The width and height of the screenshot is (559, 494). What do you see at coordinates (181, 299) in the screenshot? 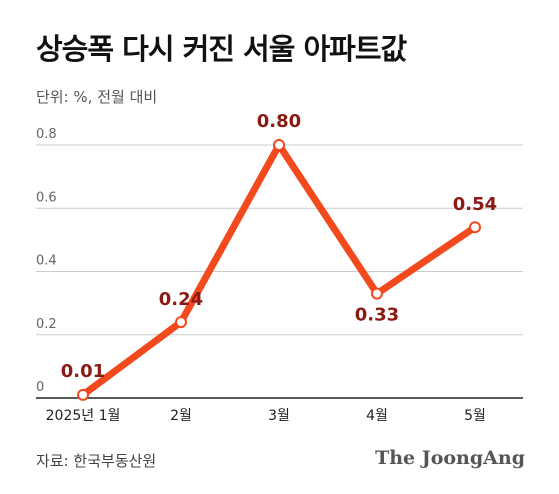
I see `data-label: 0.24` at bounding box center [181, 299].